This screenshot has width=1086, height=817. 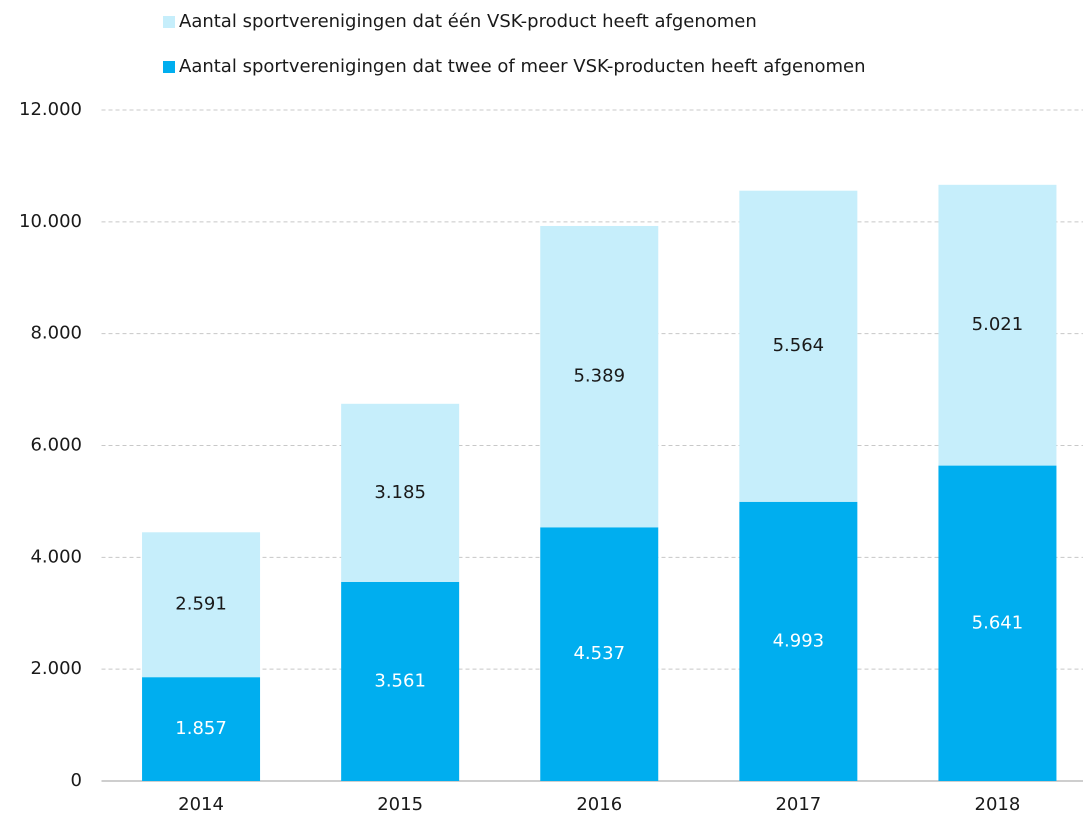 I want to click on y-tick-label: 10.000, so click(x=50, y=221).